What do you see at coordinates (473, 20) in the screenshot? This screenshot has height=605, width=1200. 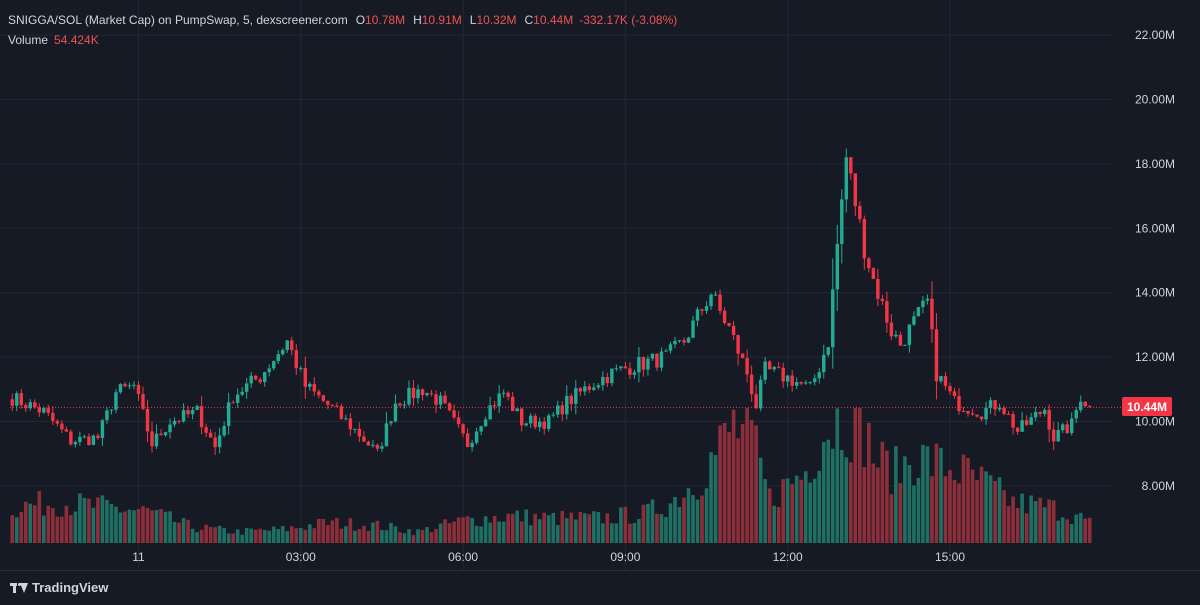 I see `low-key: L` at bounding box center [473, 20].